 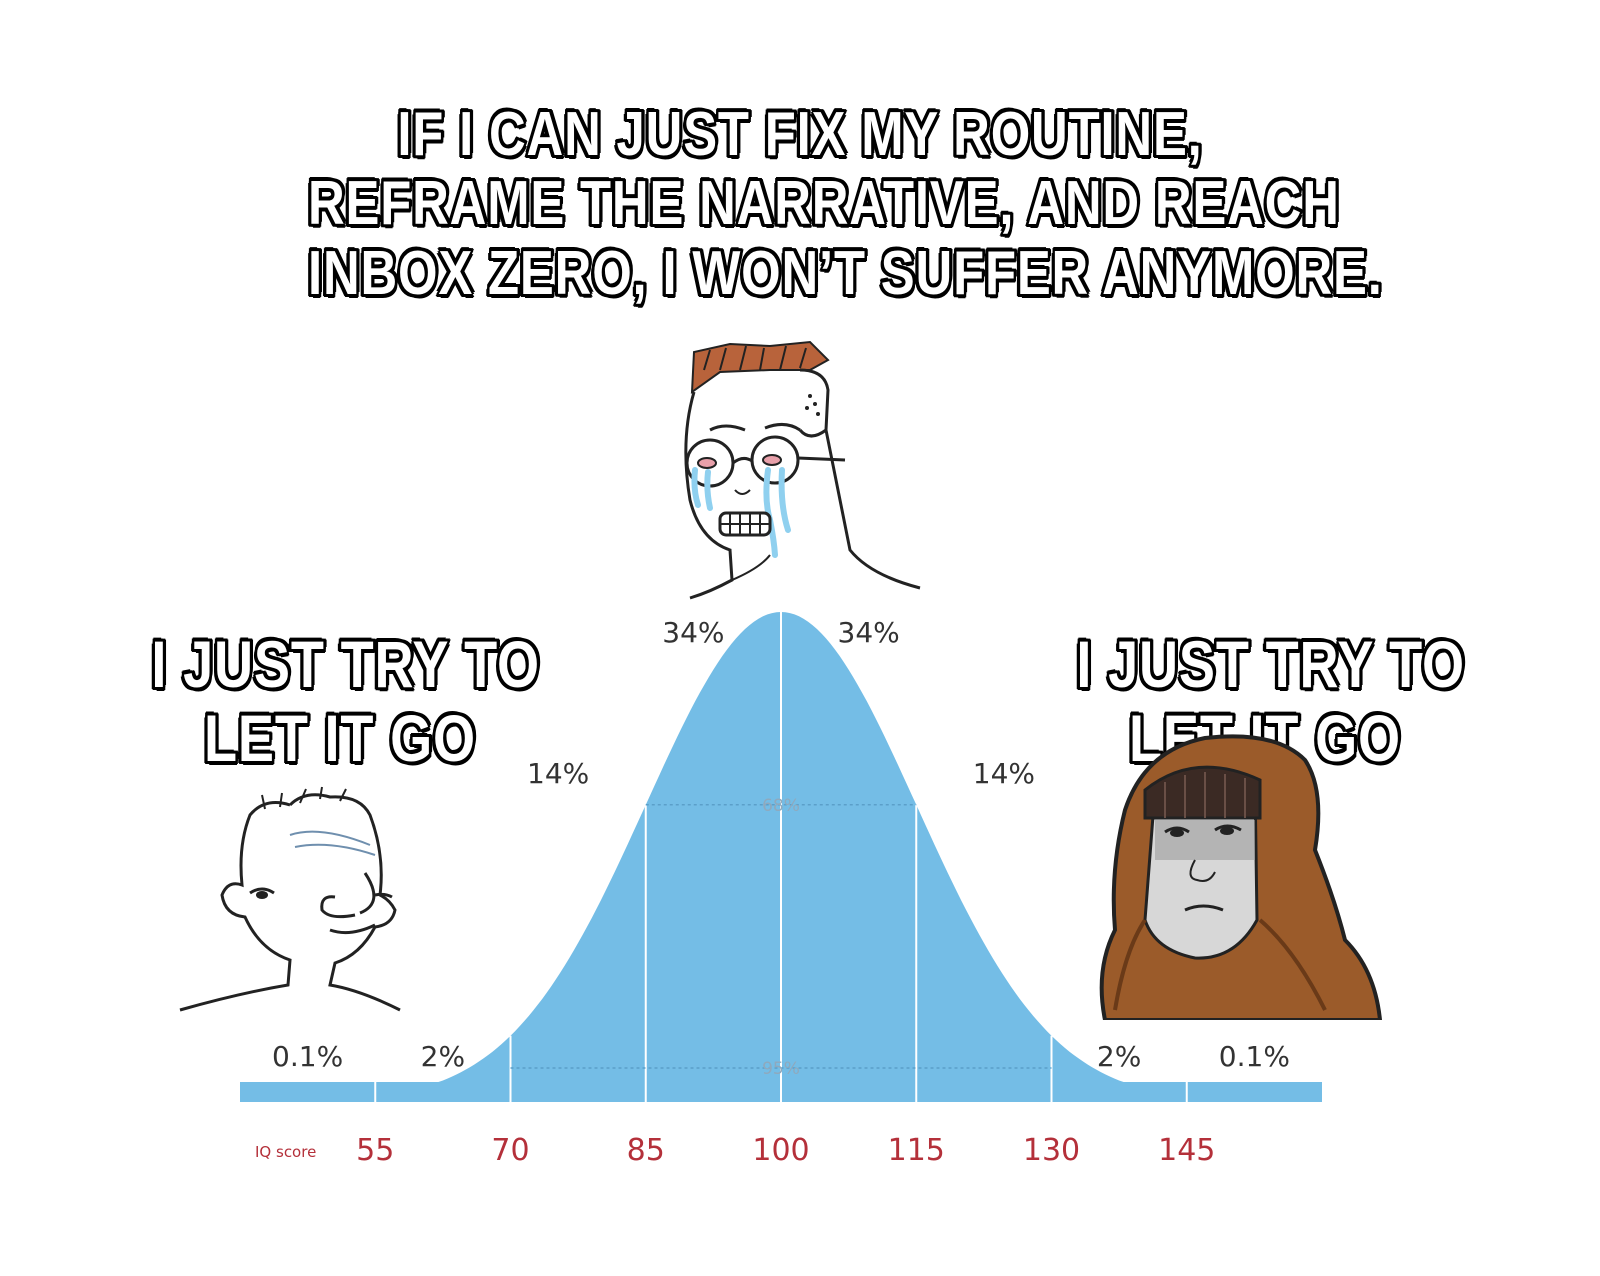 What do you see at coordinates (916, 1150) in the screenshot?
I see `x-tick-label: 115` at bounding box center [916, 1150].